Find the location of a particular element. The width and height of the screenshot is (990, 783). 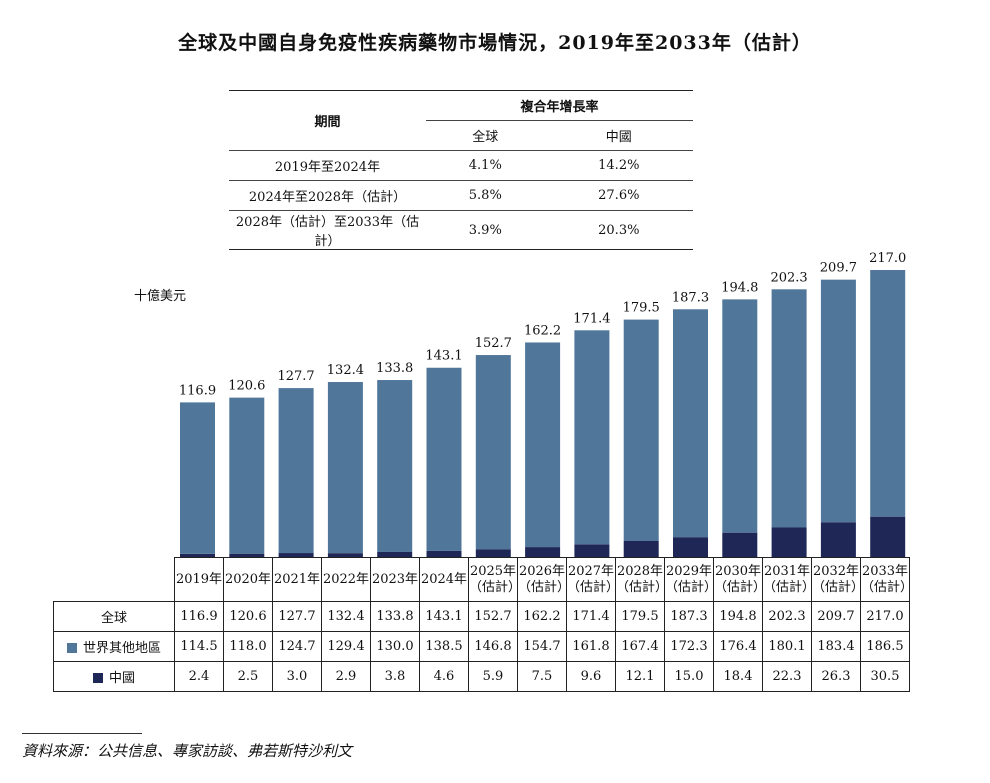

total-value: 209.7 is located at coordinates (836, 616).